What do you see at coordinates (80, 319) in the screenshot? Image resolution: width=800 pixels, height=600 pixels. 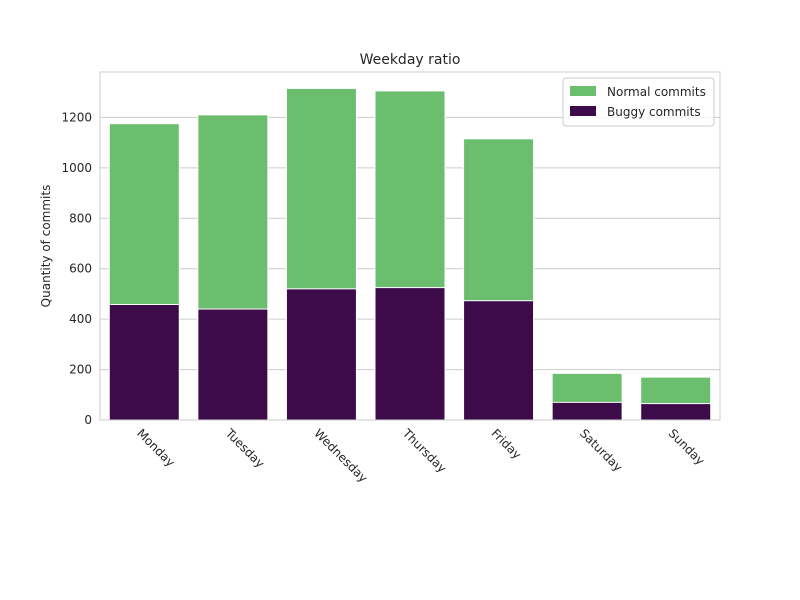 I see `y-tick-label: 400` at bounding box center [80, 319].